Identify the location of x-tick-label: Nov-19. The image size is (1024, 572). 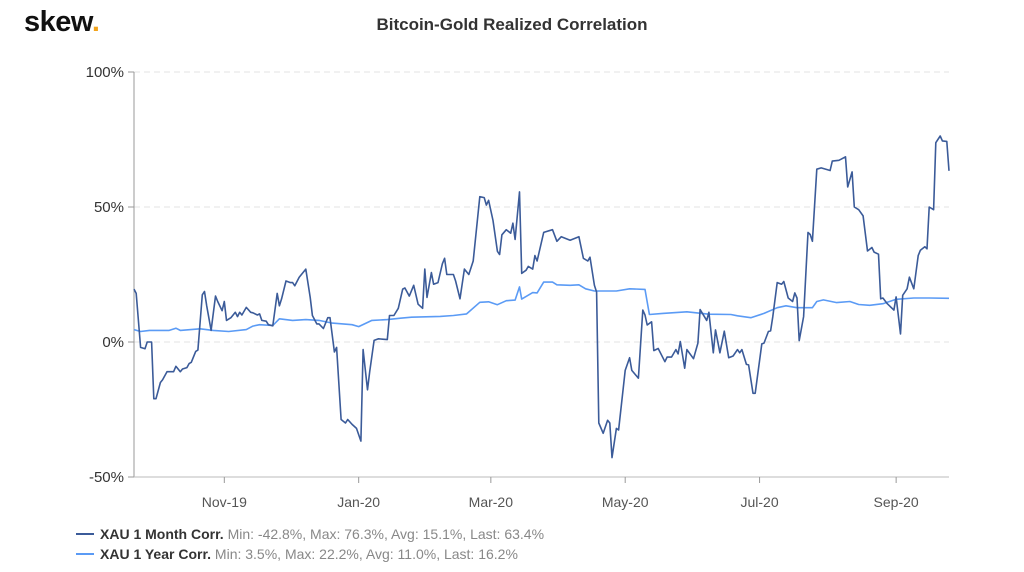
(224, 502).